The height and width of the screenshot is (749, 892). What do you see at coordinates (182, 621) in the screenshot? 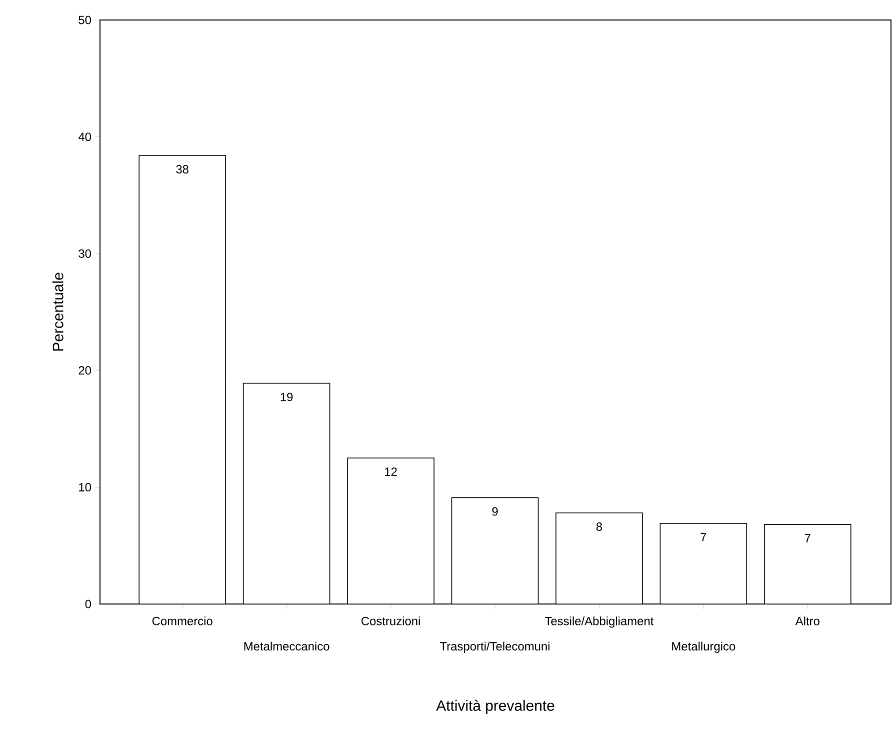
I see `x-tick-label: Commercio` at bounding box center [182, 621].